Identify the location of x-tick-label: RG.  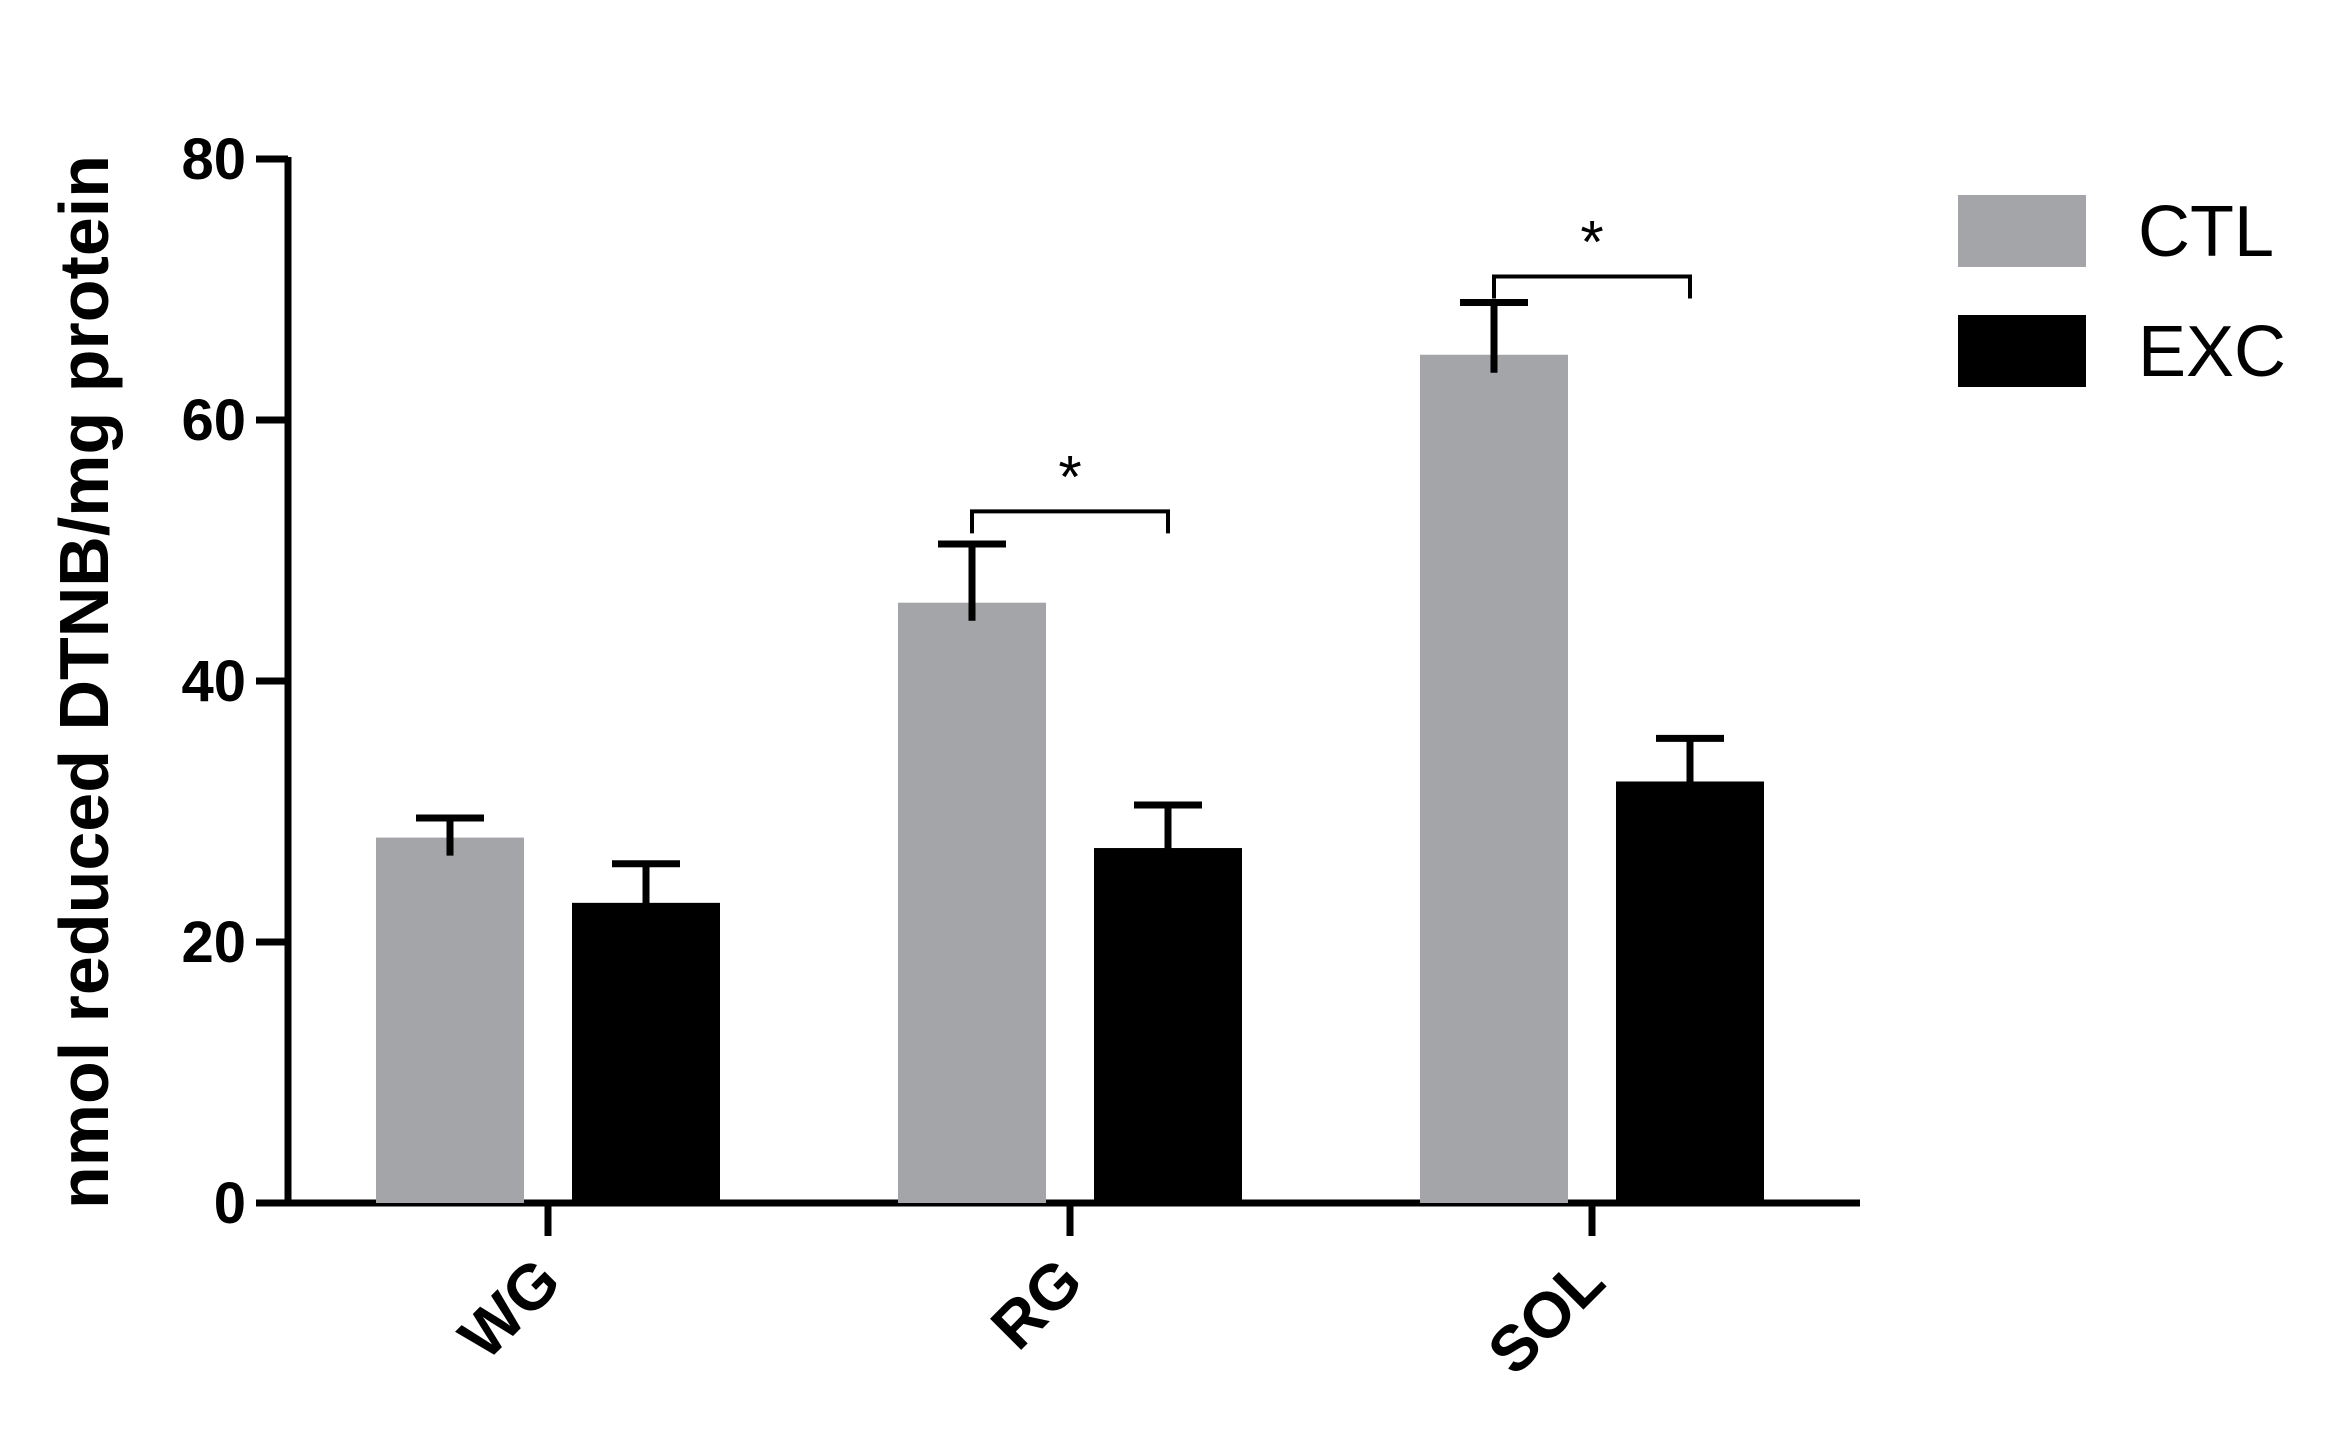
(1036, 1303).